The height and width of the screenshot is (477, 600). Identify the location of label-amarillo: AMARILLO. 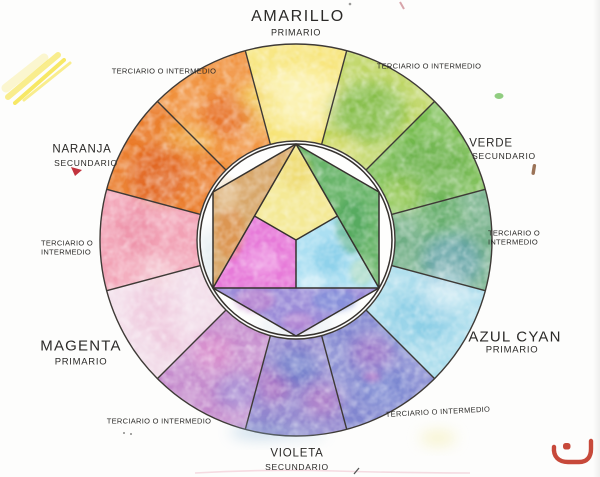
(298, 16).